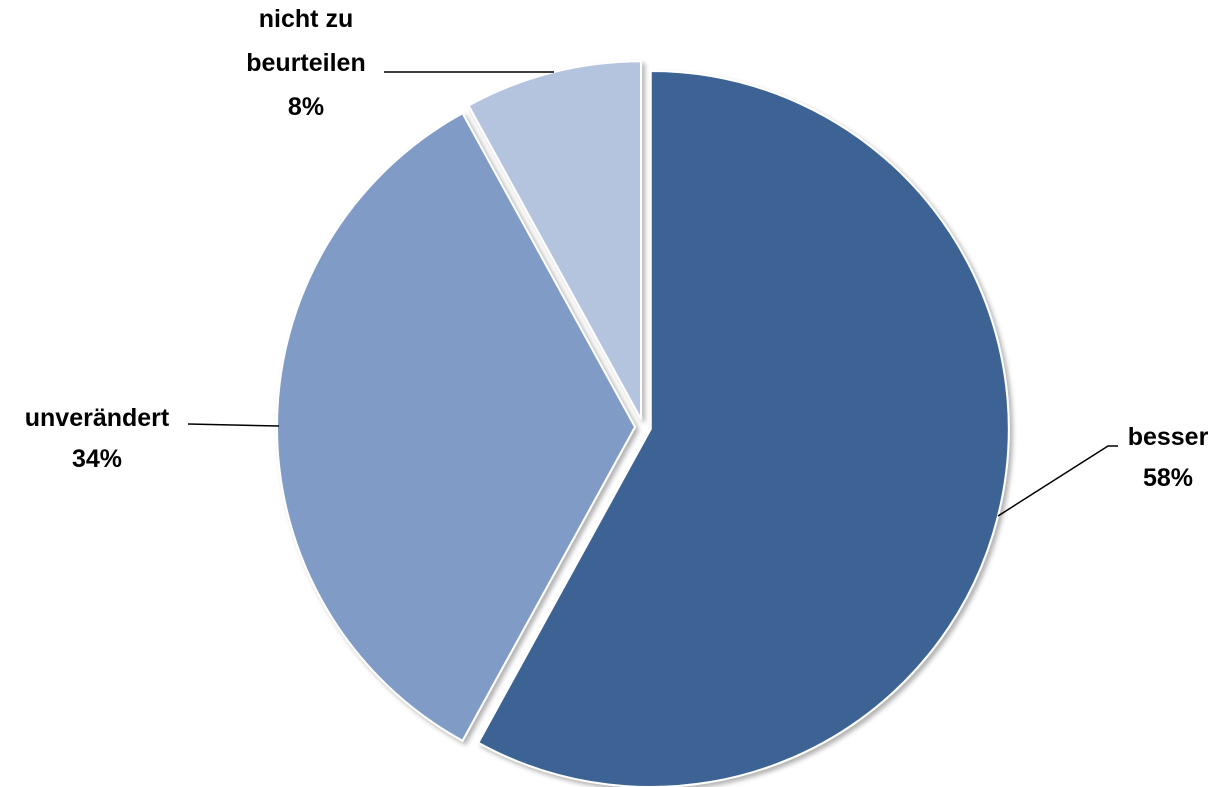 Image resolution: width=1224 pixels, height=787 pixels. What do you see at coordinates (233, 425) in the screenshot?
I see `leader-line-unveraendert` at bounding box center [233, 425].